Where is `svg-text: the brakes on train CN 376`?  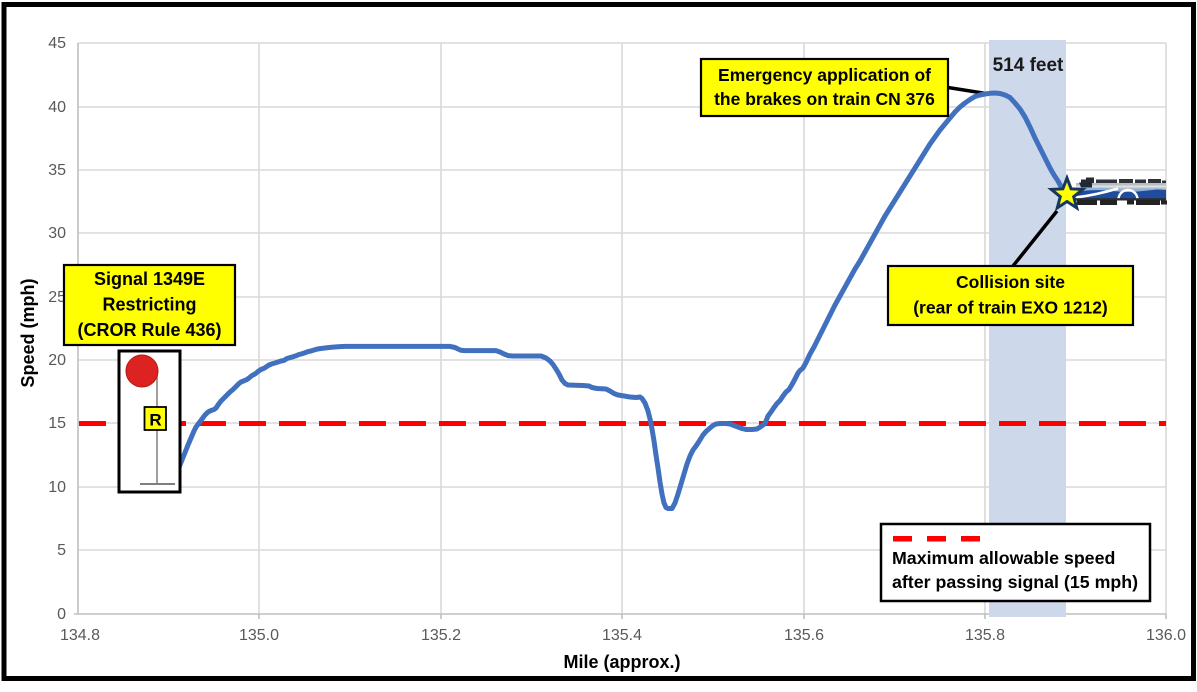
svg-text: the brakes on train CN 376 is located at coordinates (824, 99).